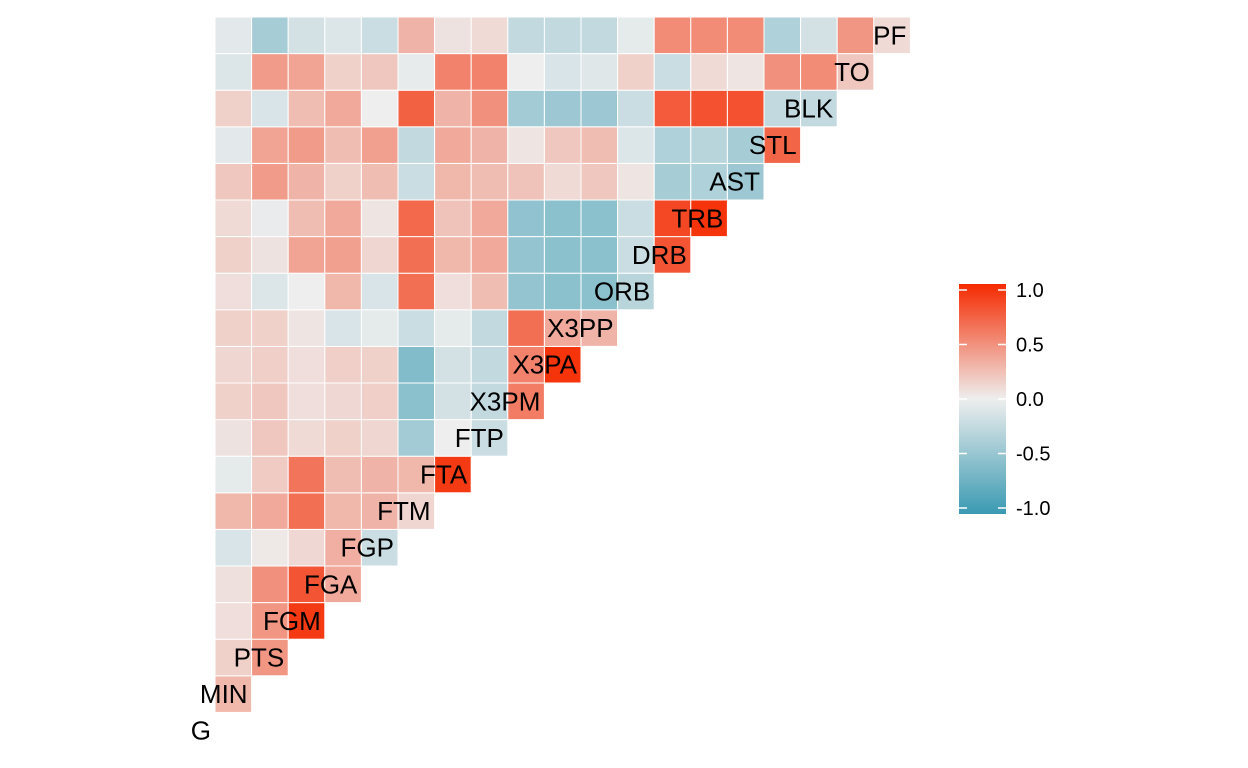 Image resolution: width=1248 pixels, height=768 pixels. Describe the element at coordinates (343, 511) in the screenshot. I see `heatmap-cell-FTM-FGM` at that location.